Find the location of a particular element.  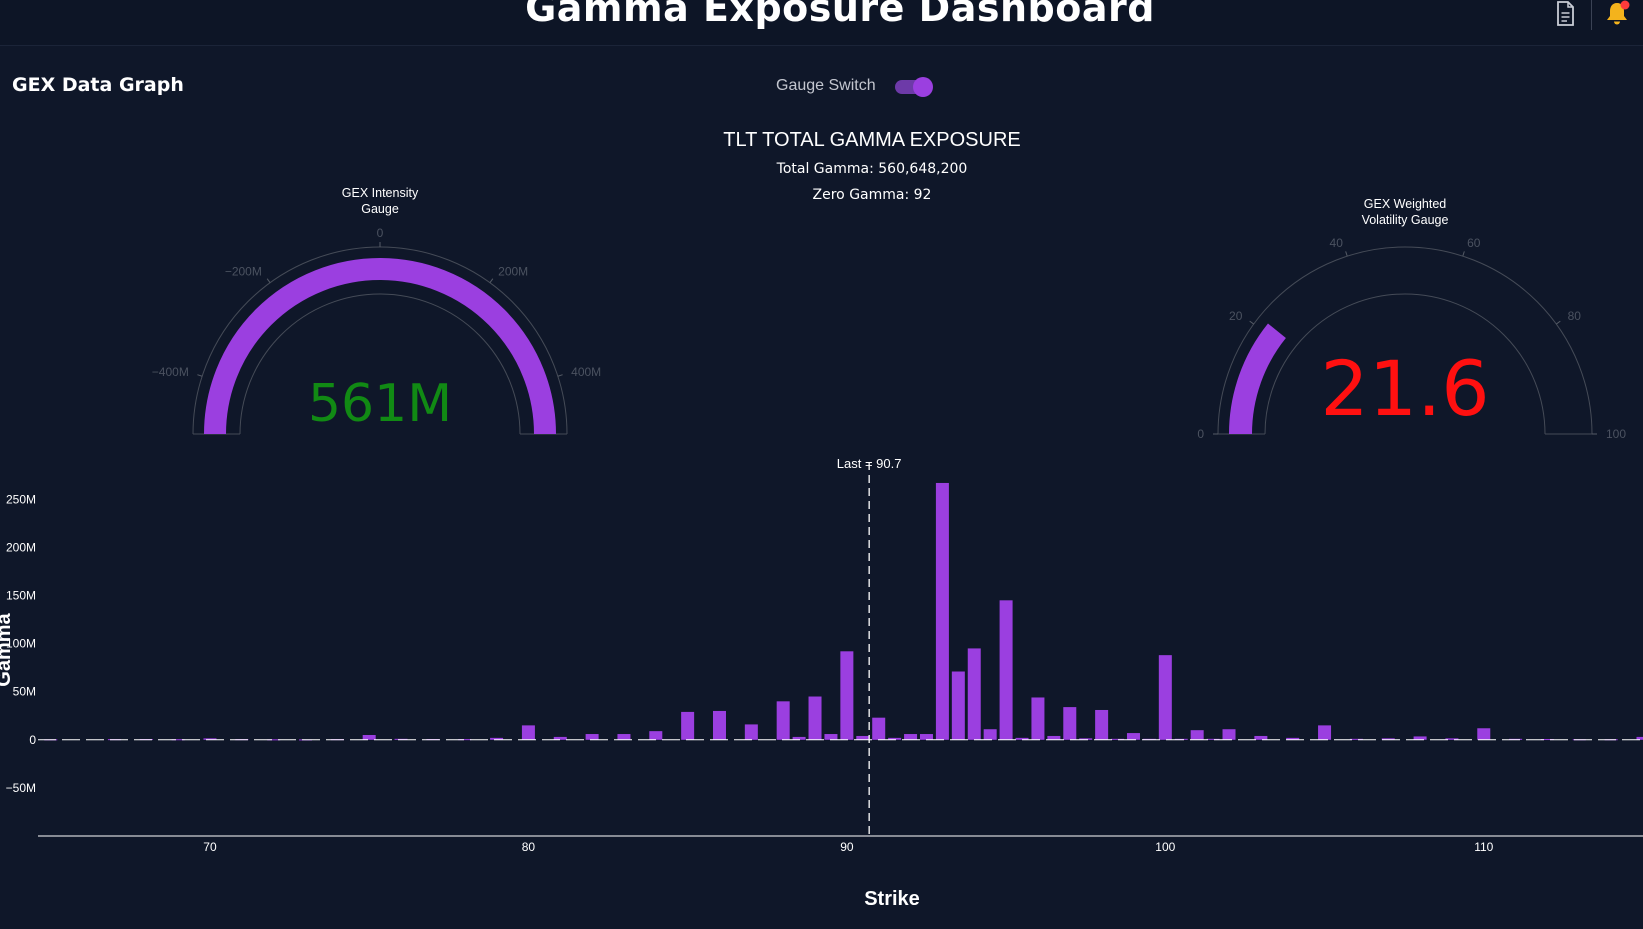

gauge-tick-label: 40 is located at coordinates (1337, 243).